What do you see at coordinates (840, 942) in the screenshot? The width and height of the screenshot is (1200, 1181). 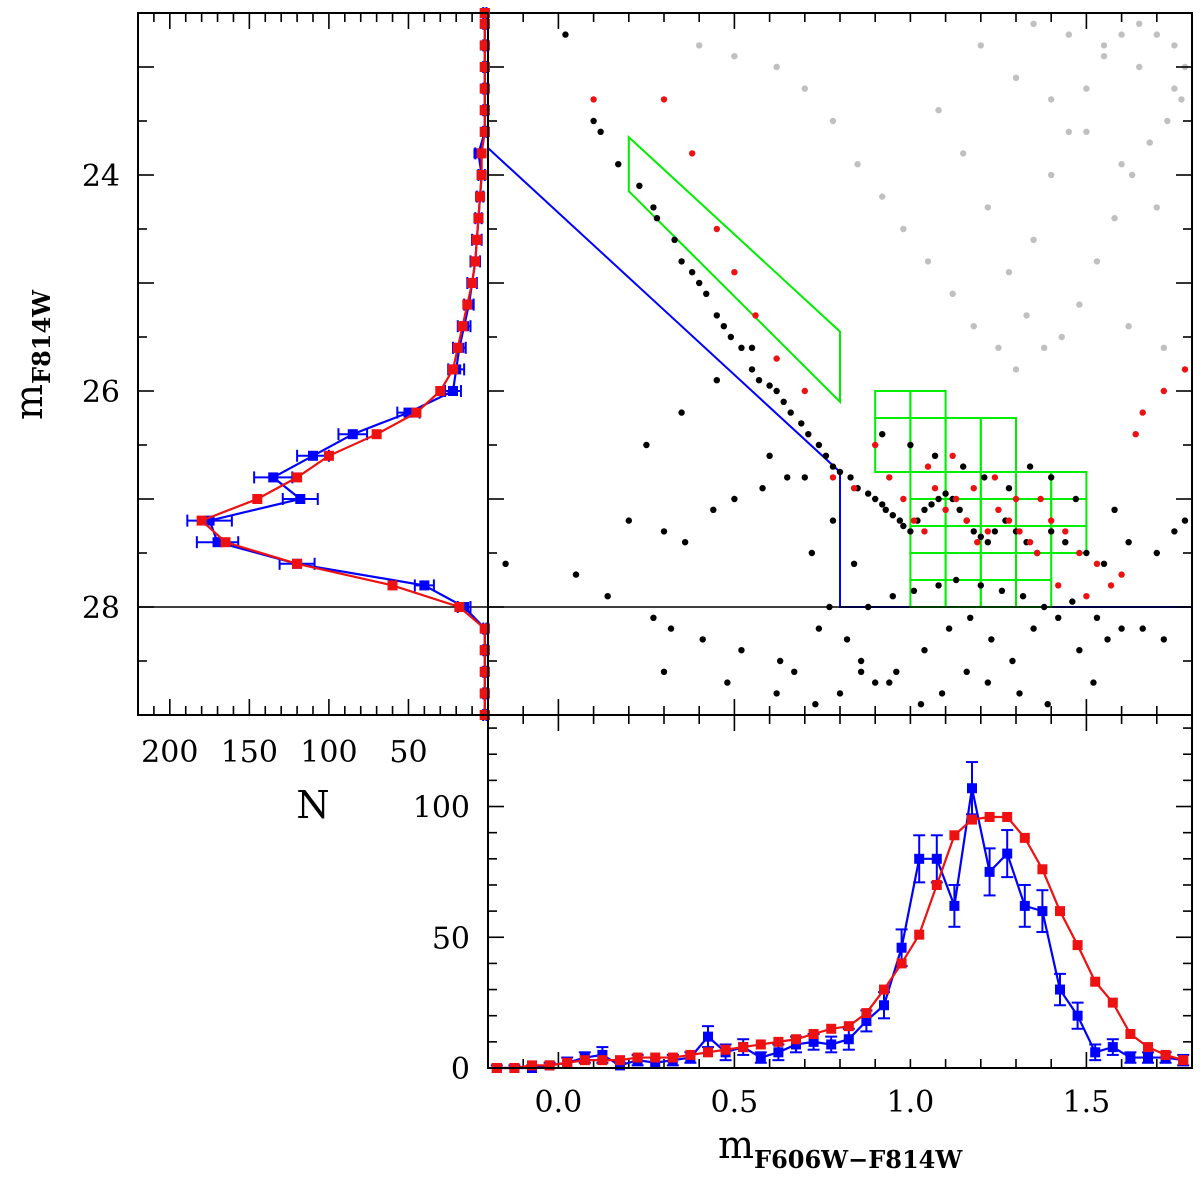 I see `hist-line` at bounding box center [840, 942].